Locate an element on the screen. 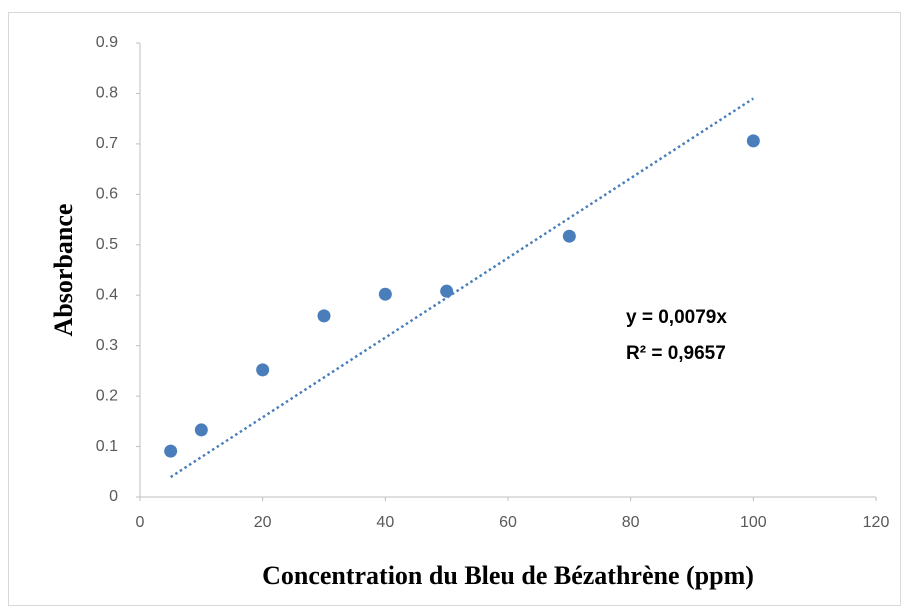 This screenshot has height=612, width=909. y-tick-label: 0 is located at coordinates (113, 496).